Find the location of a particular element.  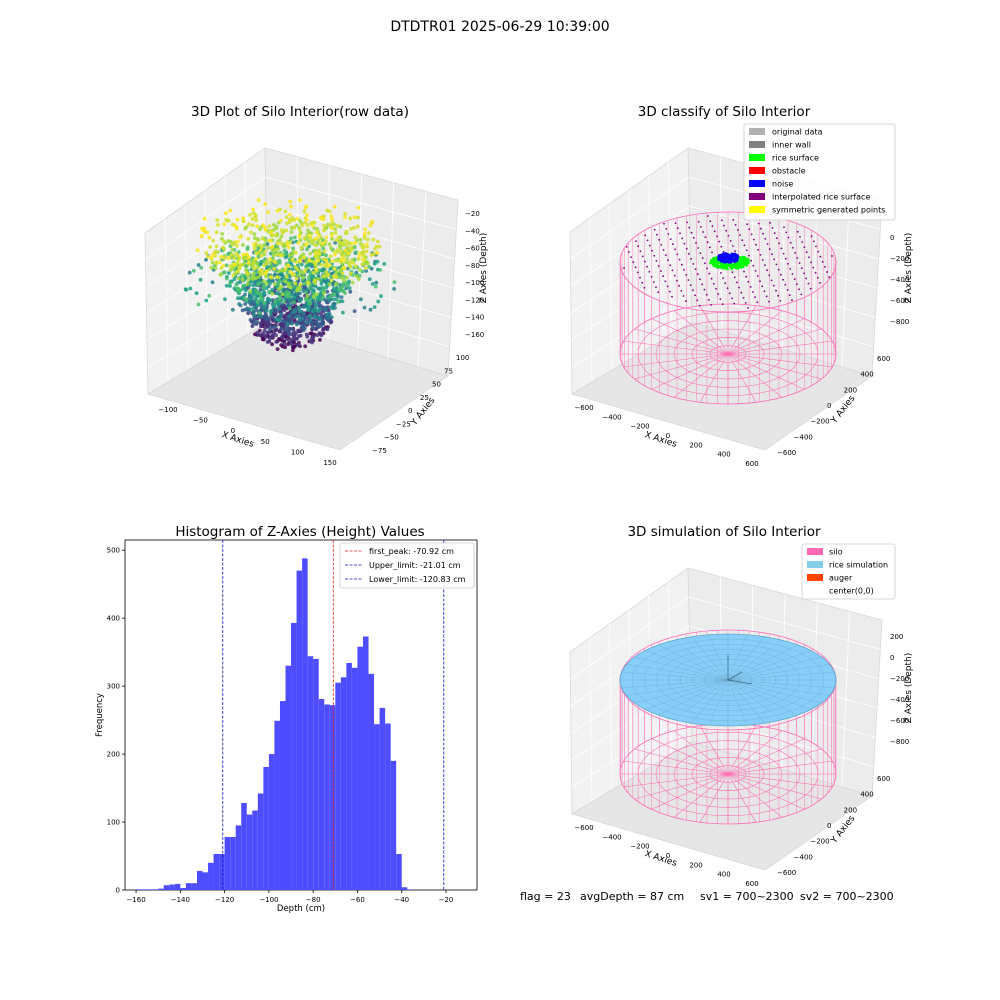

histogram-x-tick: −20 is located at coordinates (446, 900).